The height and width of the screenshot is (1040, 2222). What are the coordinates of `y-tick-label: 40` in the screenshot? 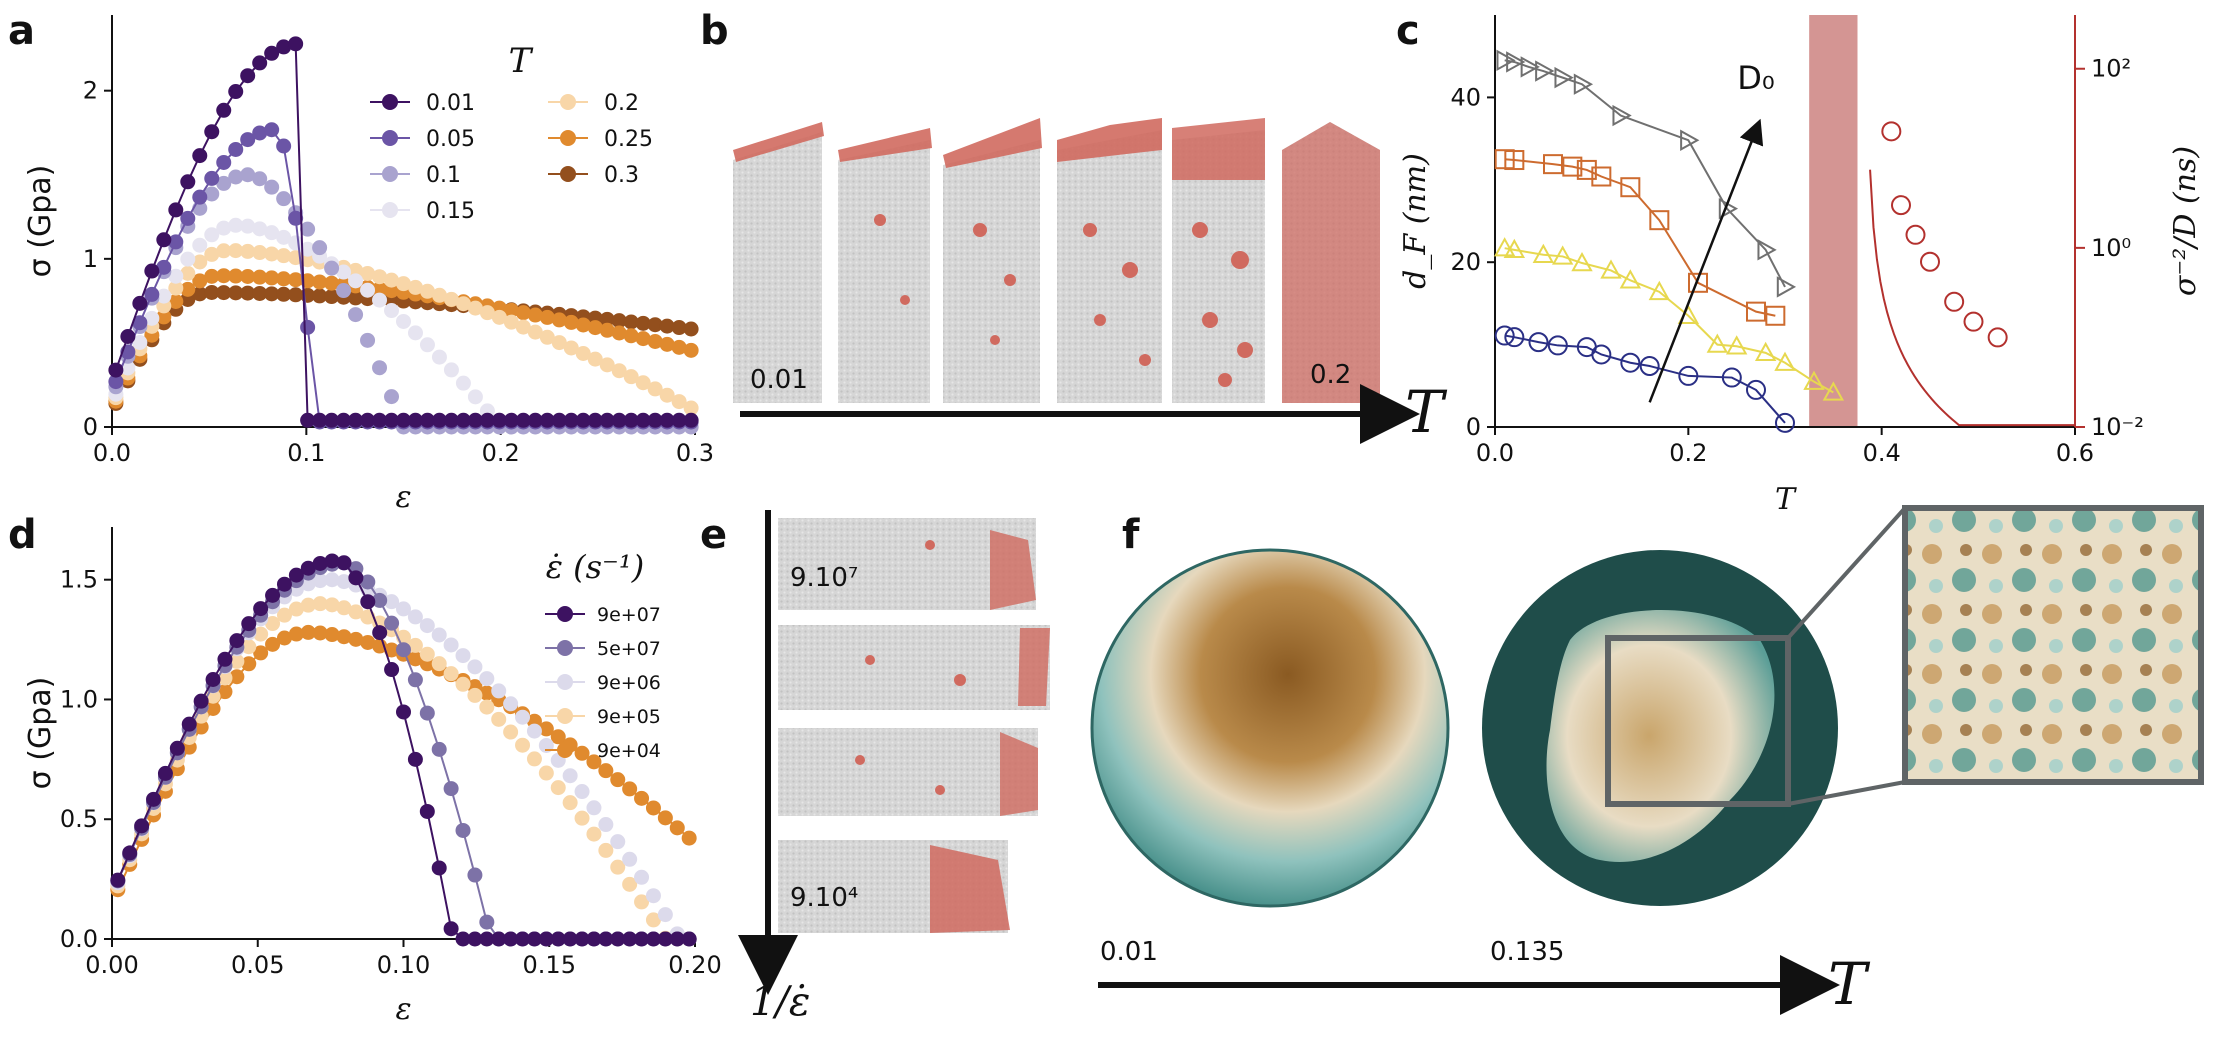 It's located at (1465, 97).